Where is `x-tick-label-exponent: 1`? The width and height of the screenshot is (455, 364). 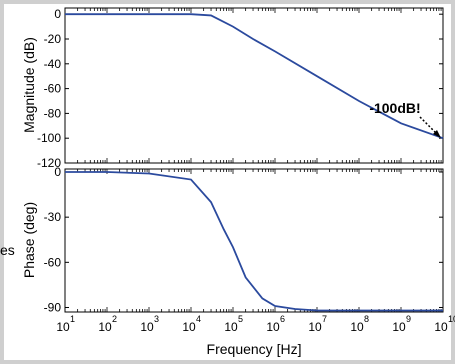 x-tick-label-exponent: 1 is located at coordinates (72, 319).